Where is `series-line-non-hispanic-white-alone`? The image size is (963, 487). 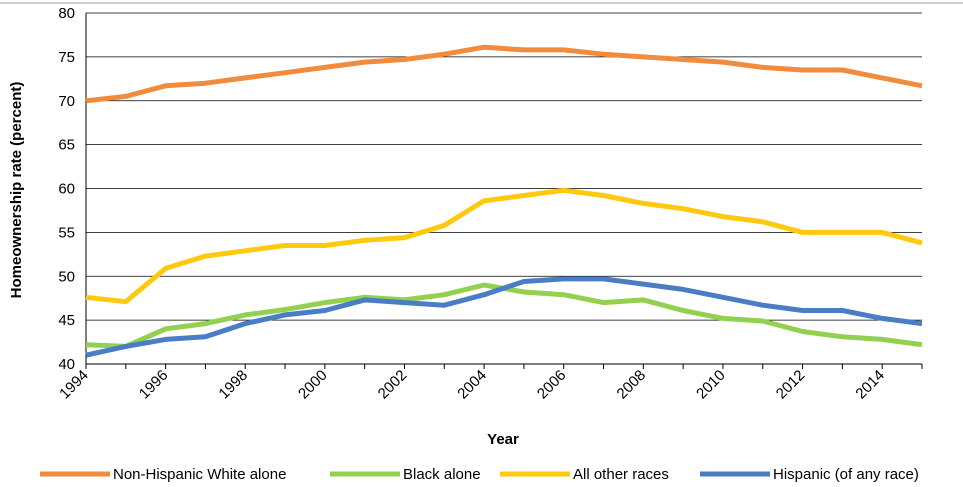
series-line-non-hispanic-white-alone is located at coordinates (504, 74).